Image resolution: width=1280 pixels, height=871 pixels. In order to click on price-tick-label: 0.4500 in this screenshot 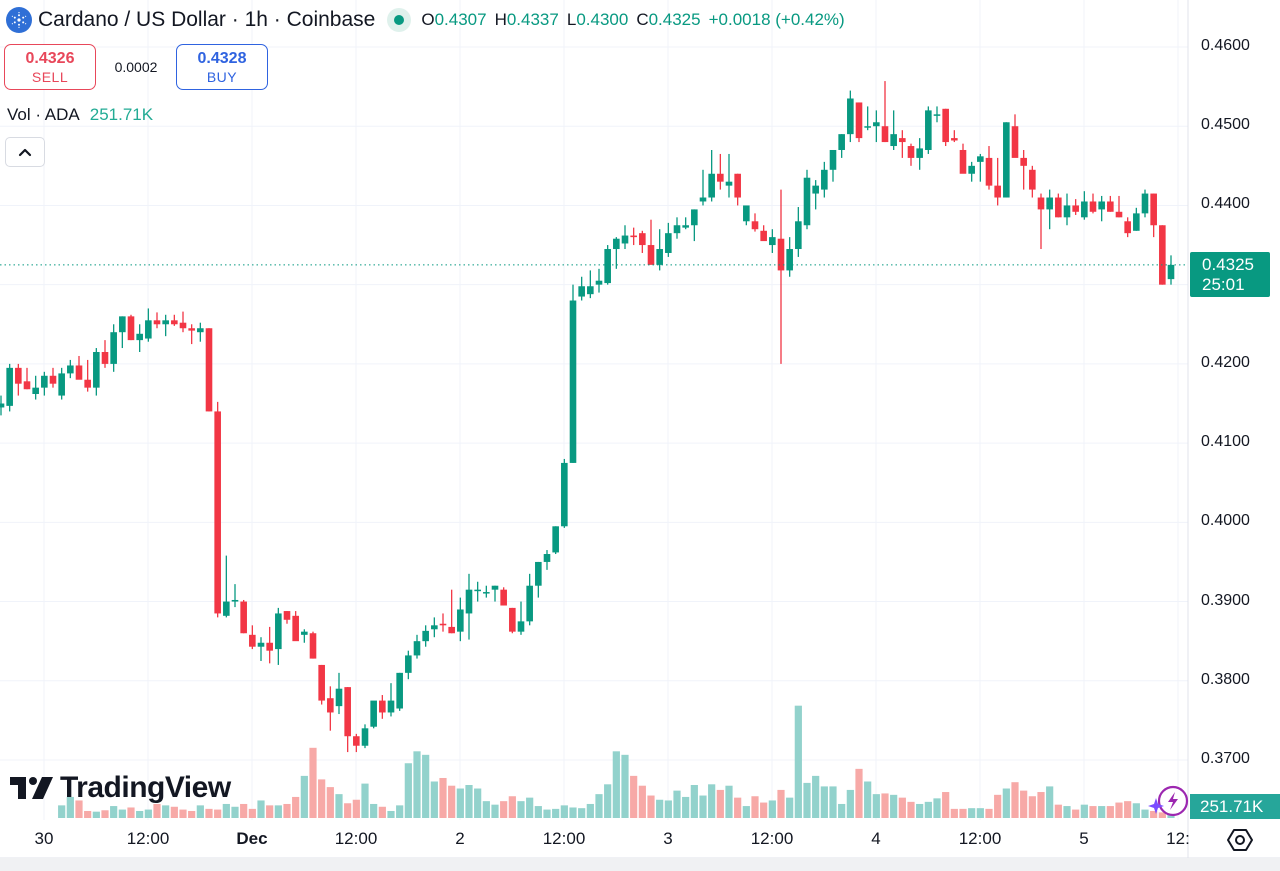, I will do `click(1225, 125)`.